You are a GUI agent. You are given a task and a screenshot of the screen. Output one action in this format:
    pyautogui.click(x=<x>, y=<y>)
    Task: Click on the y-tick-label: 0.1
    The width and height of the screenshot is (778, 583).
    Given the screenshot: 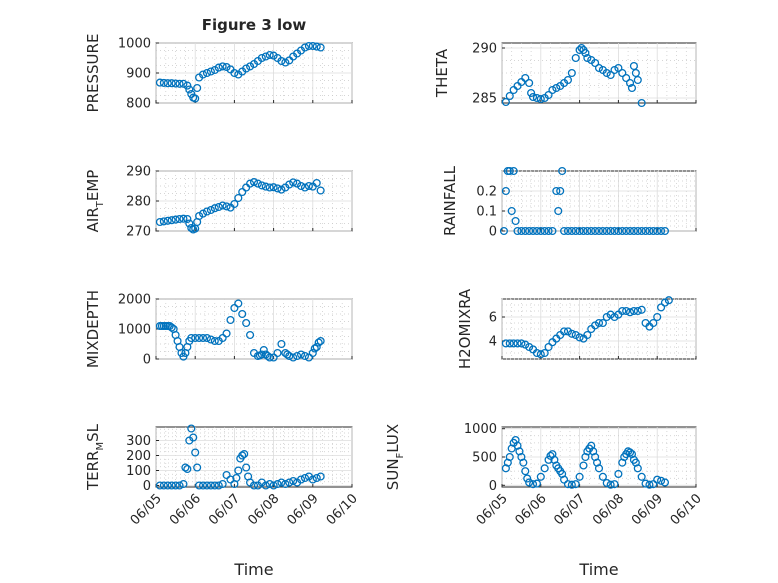 What is the action you would take?
    pyautogui.click(x=486, y=212)
    